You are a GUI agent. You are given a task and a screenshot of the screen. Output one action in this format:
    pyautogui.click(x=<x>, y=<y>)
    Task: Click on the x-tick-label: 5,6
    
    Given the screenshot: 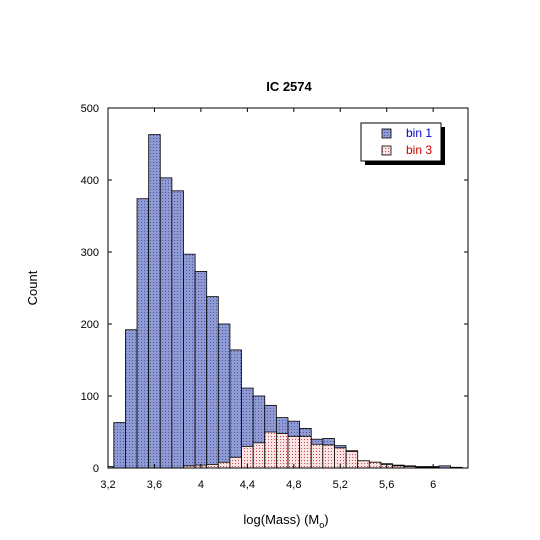 What is the action you would take?
    pyautogui.click(x=386, y=485)
    